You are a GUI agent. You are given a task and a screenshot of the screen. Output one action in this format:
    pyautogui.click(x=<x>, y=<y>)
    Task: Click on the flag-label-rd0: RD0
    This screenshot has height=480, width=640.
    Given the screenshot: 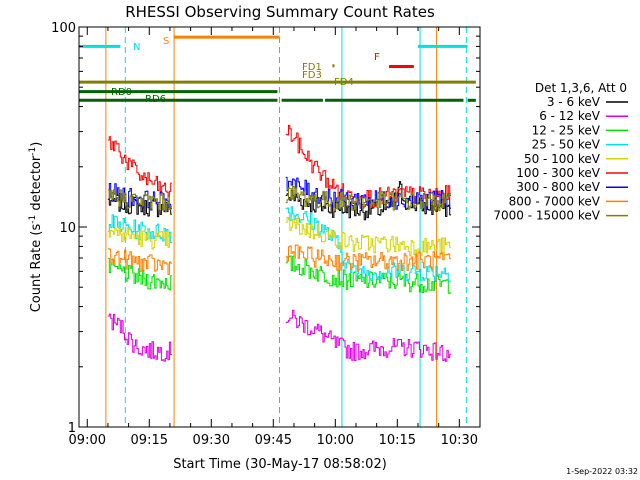 What is the action you would take?
    pyautogui.click(x=121, y=92)
    